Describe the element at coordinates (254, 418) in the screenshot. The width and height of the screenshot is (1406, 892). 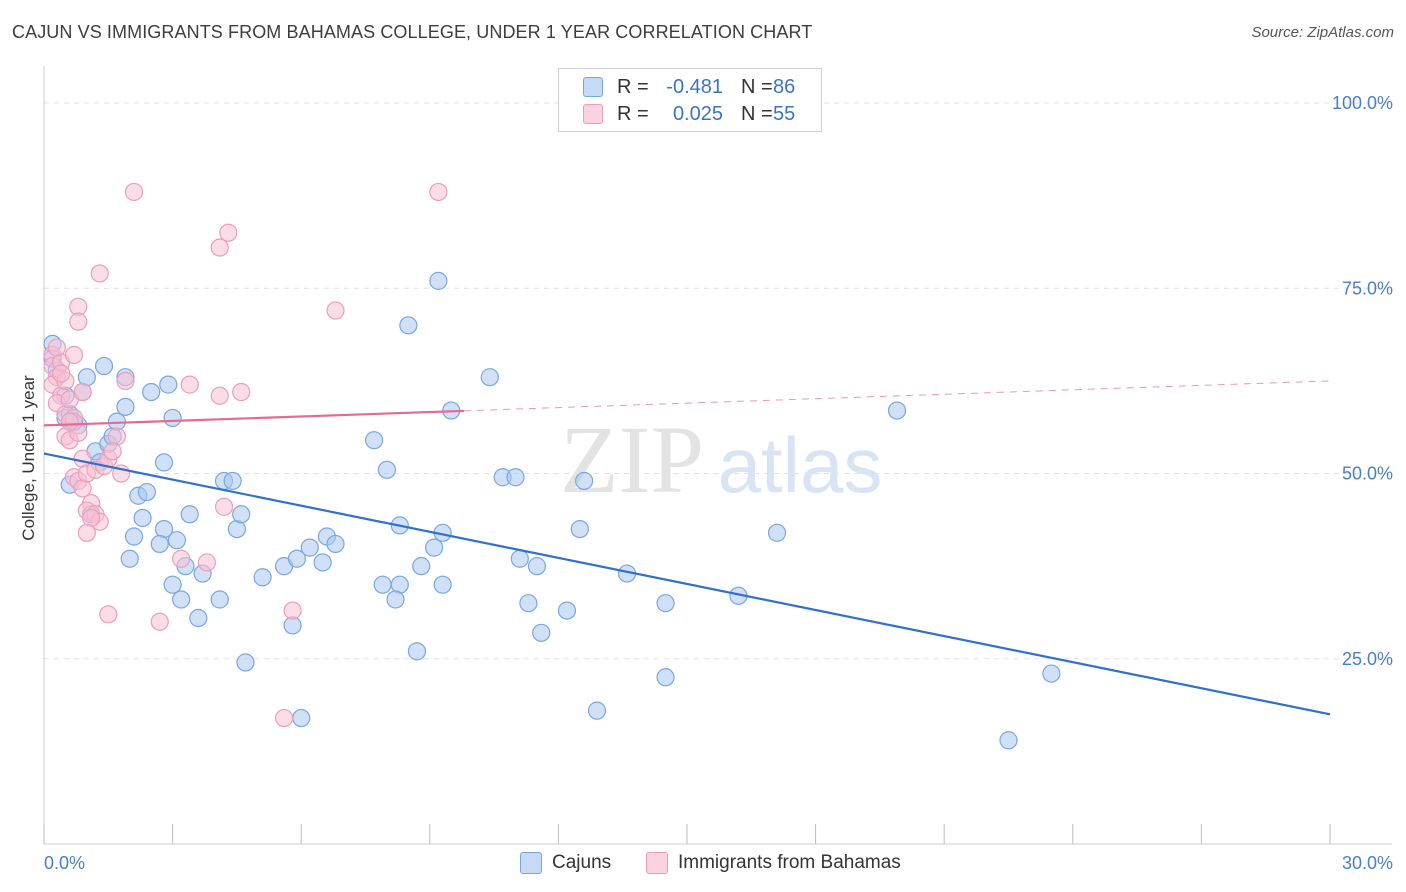
I see `trend-line-bahamas` at that location.